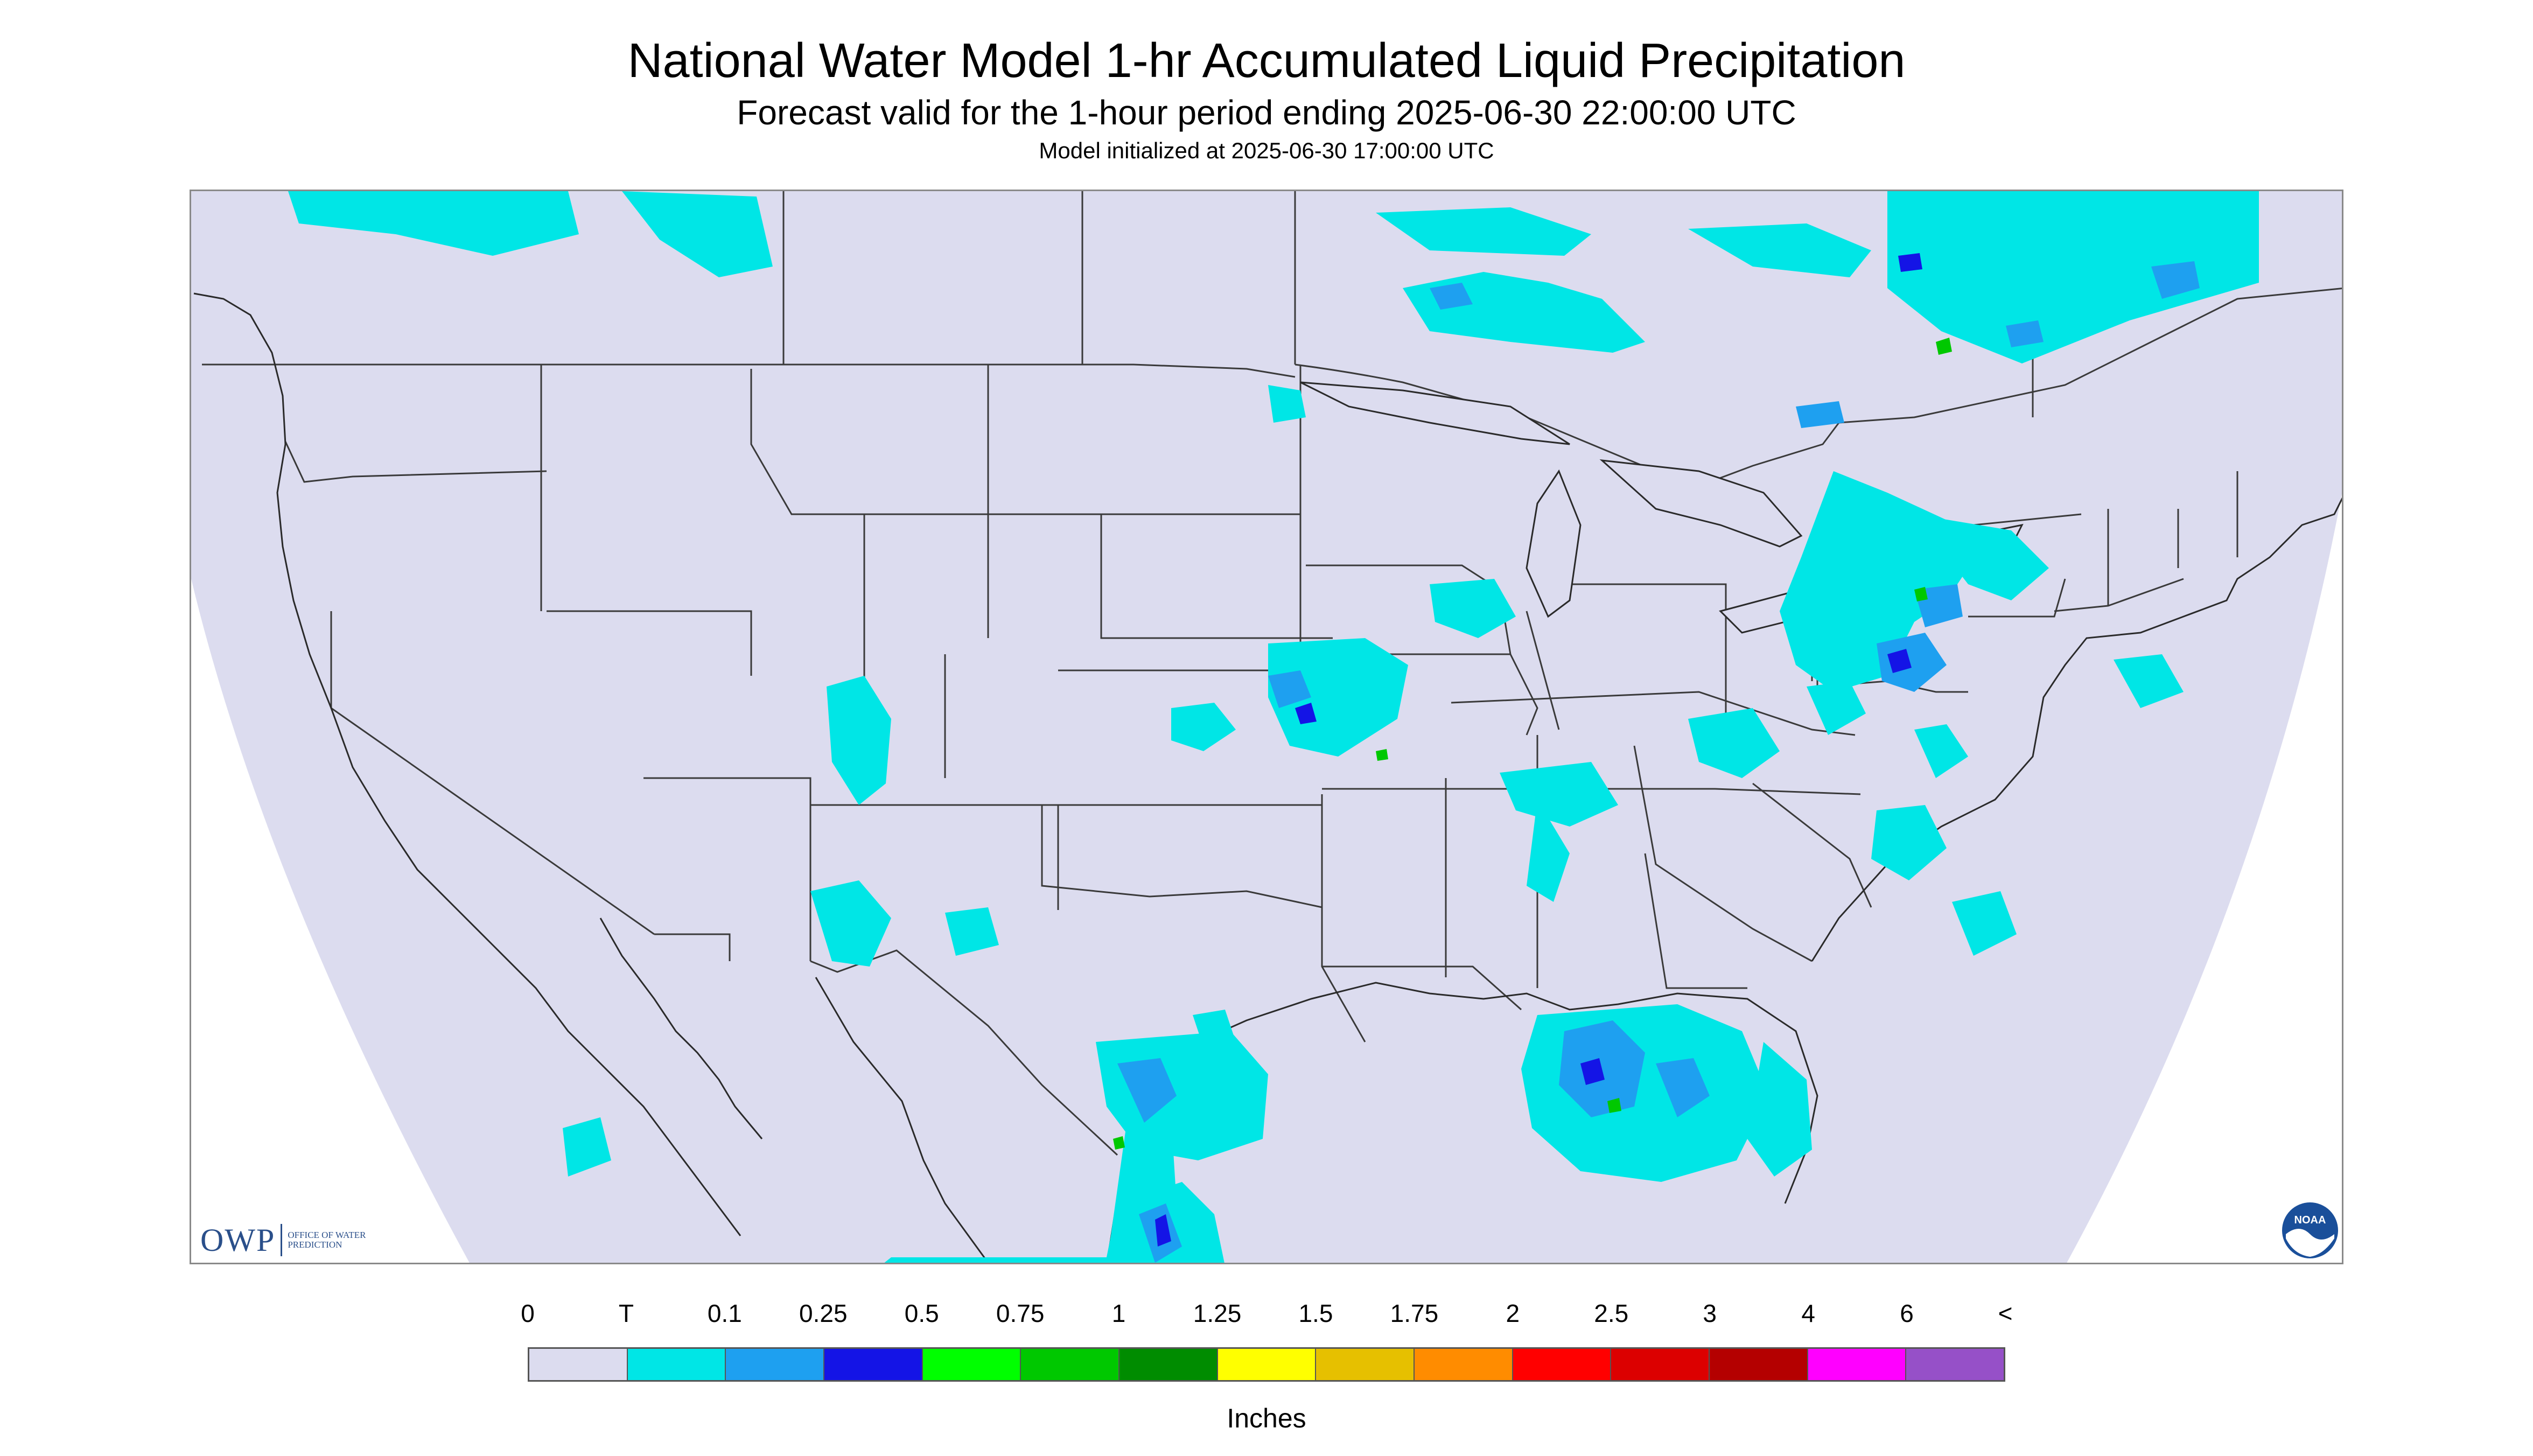  I want to click on legend-tick-label: 0.25, so click(824, 1313).